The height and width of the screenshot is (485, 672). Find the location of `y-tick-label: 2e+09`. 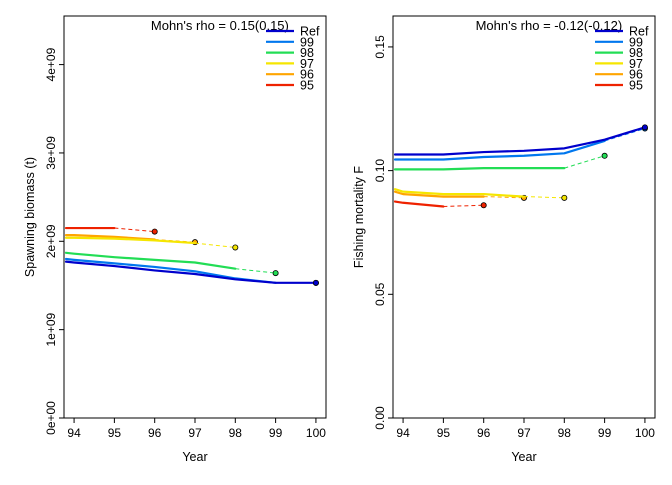

y-tick-label: 2e+09 is located at coordinates (51, 241).